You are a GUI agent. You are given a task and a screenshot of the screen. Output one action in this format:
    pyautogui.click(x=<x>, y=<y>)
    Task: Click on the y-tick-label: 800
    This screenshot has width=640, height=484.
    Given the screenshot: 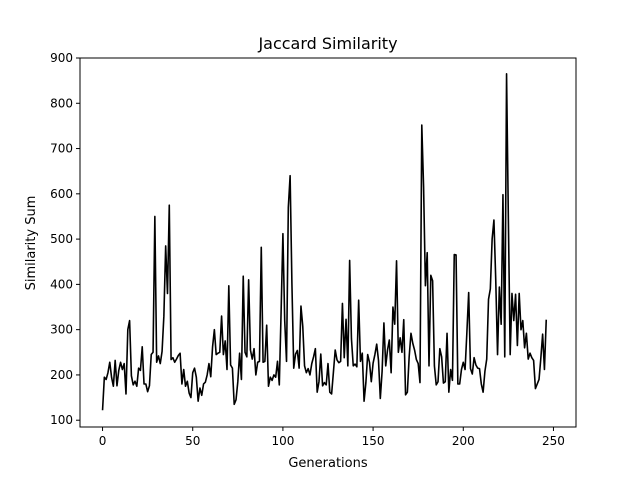 What is the action you would take?
    pyautogui.click(x=61, y=103)
    